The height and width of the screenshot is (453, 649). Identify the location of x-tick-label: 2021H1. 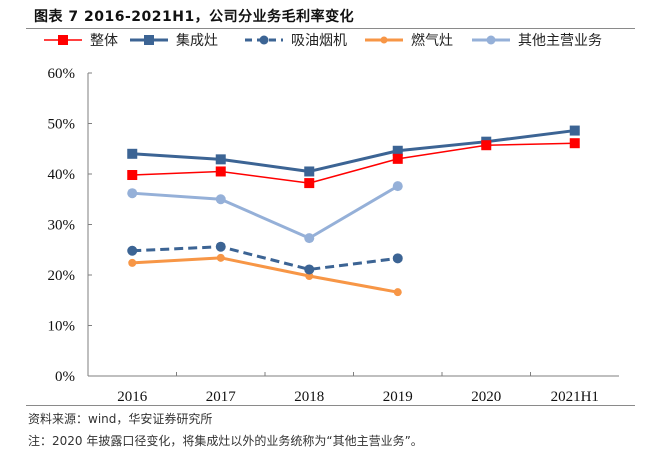
(575, 397).